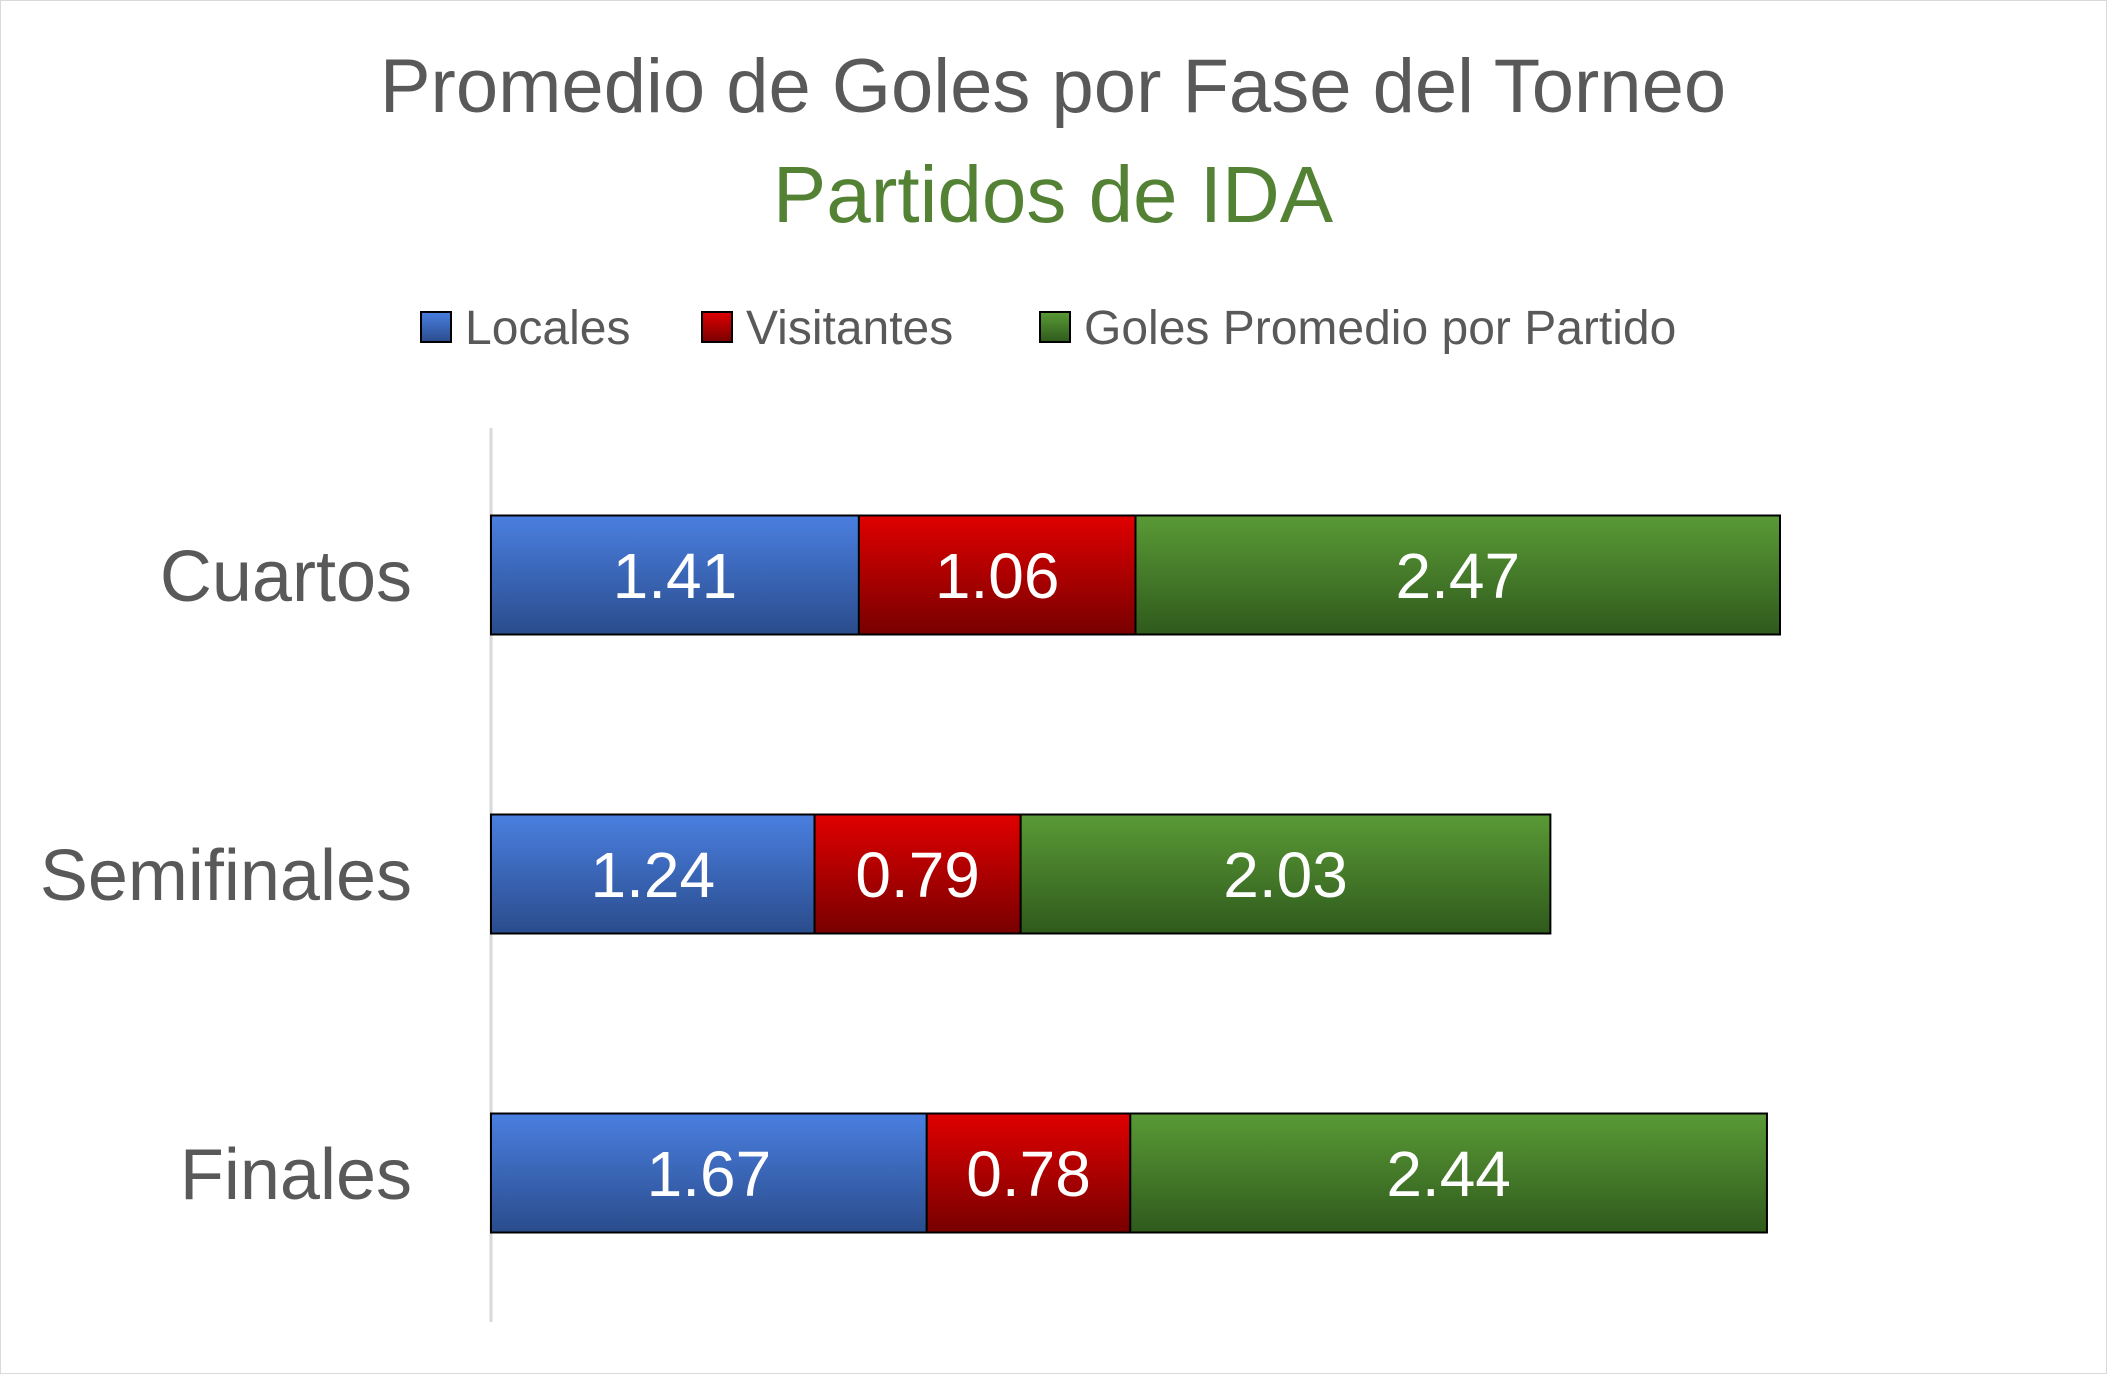 This screenshot has width=2107, height=1374. I want to click on data-label-cuartos-goles-promedio-por-partido: 2.47, so click(1457, 576).